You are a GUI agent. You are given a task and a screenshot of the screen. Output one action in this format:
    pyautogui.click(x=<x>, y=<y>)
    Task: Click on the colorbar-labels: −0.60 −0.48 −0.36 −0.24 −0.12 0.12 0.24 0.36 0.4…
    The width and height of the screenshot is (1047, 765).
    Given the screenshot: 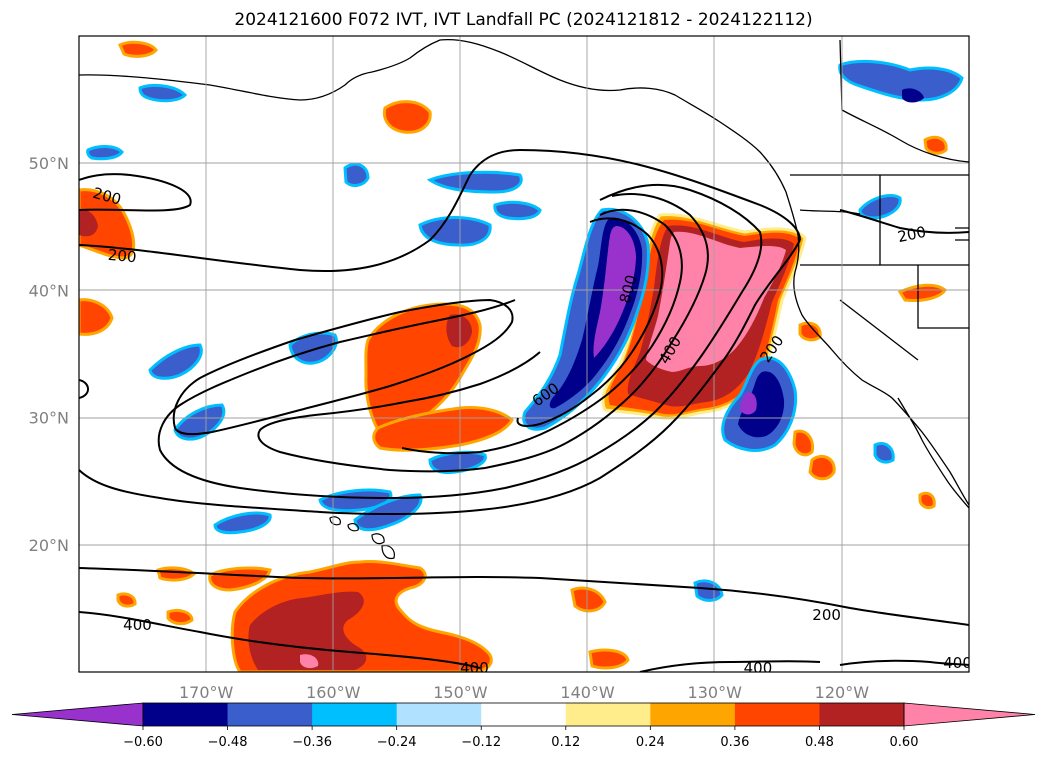 What is the action you would take?
    pyautogui.click(x=520, y=738)
    